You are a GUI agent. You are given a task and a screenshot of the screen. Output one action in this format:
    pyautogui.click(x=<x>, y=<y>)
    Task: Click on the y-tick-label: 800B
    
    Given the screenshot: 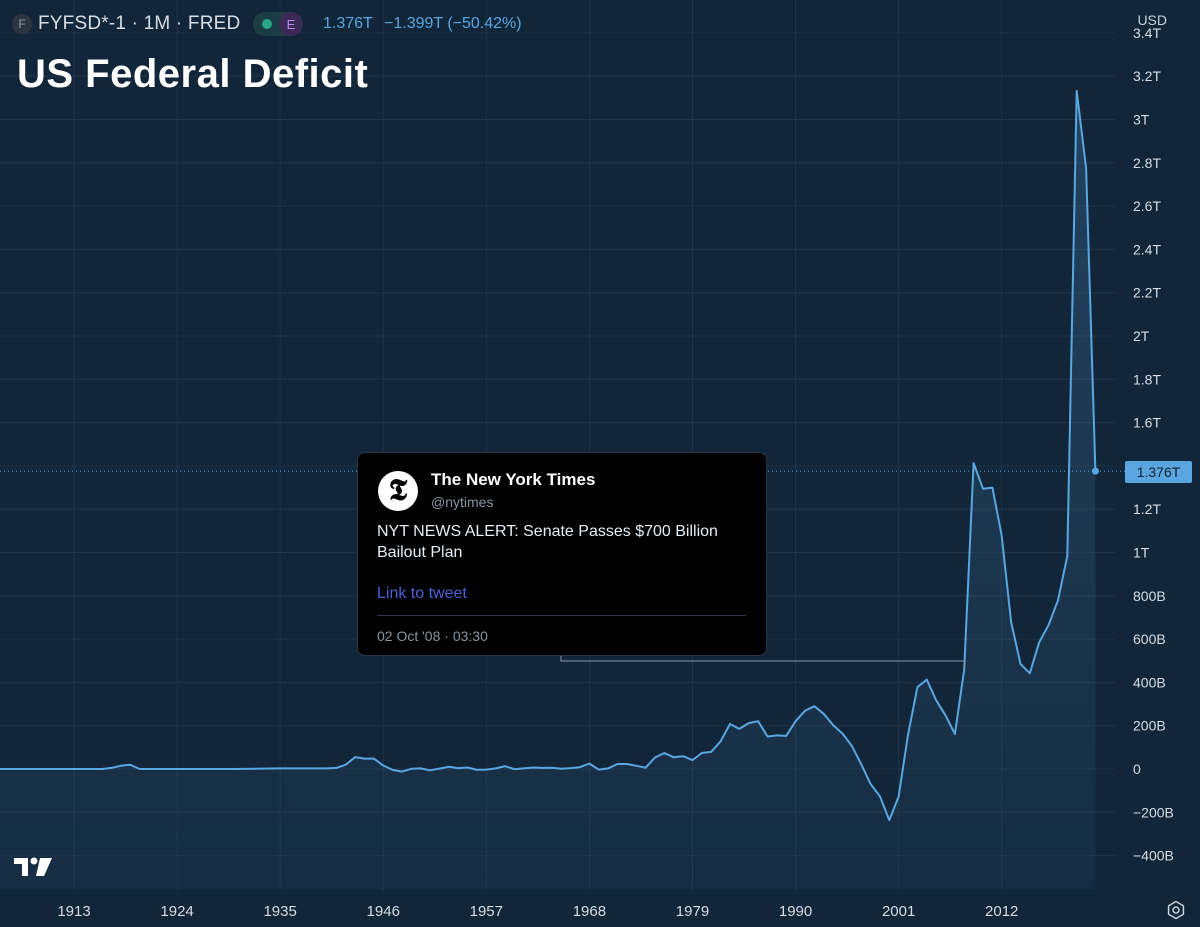 What is the action you would take?
    pyautogui.click(x=1149, y=596)
    